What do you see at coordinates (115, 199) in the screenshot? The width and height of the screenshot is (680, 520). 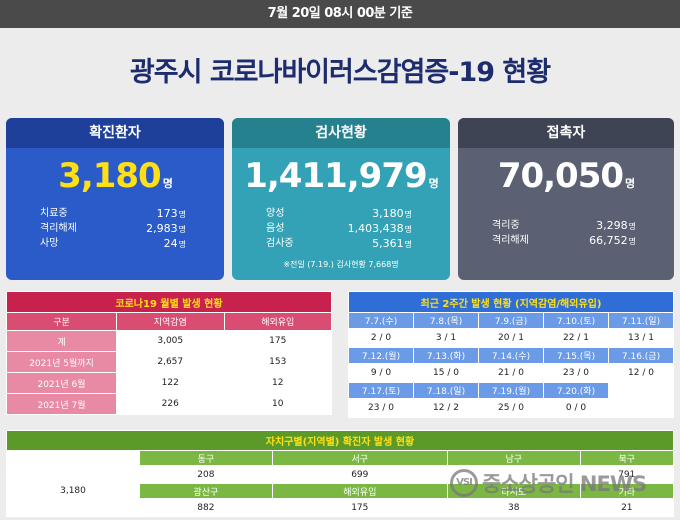 I see `confirmed-card: 확진환자 3,180 명 치료중 173명 격리해제 2,983명 사망 24명` at bounding box center [115, 199].